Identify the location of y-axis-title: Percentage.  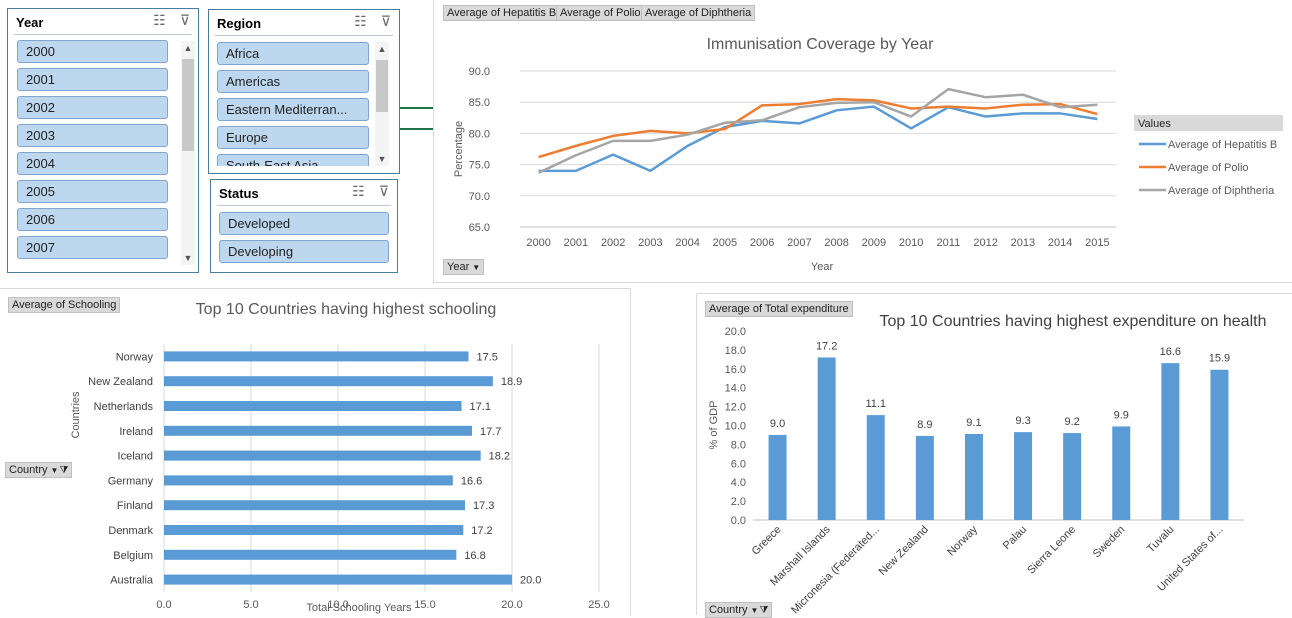
(459, 149).